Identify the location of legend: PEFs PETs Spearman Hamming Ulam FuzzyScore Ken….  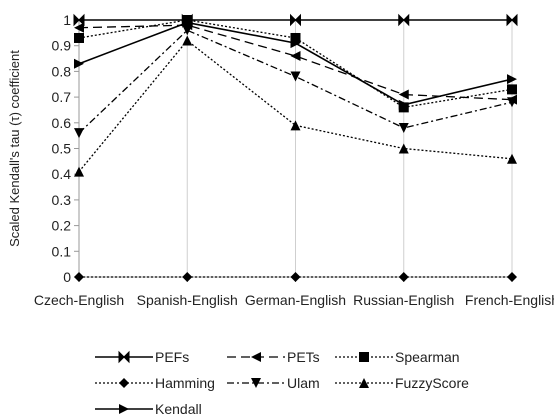
(282, 383).